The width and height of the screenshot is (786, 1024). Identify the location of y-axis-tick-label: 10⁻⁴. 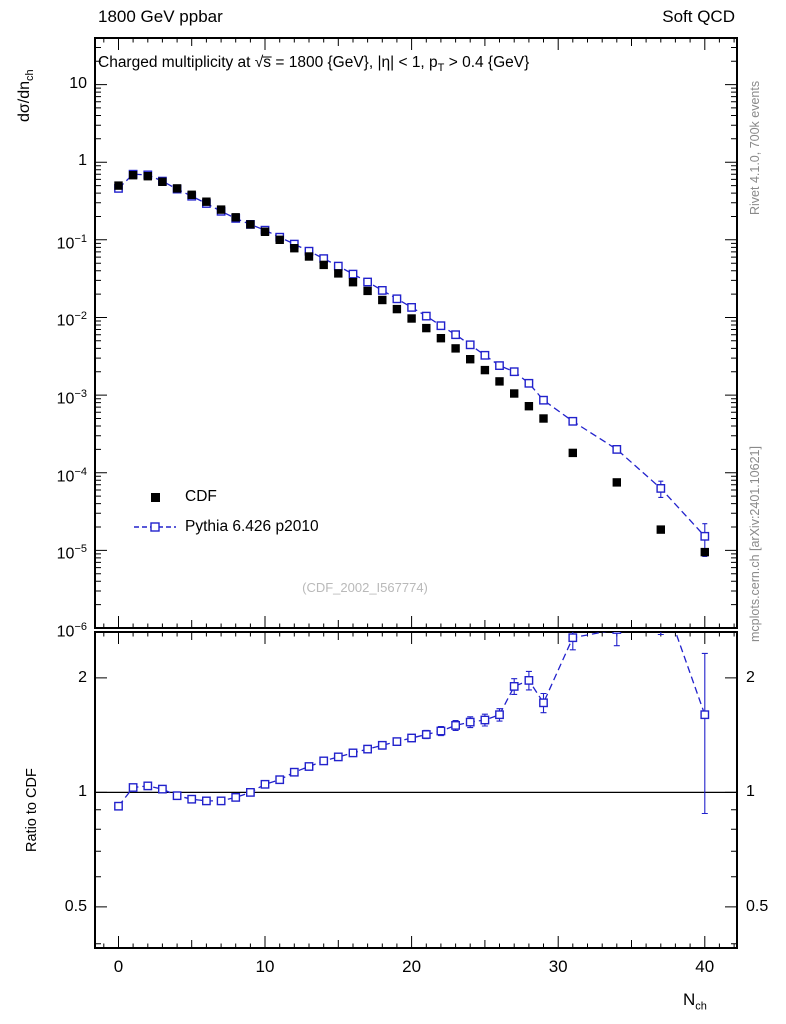
(71, 475).